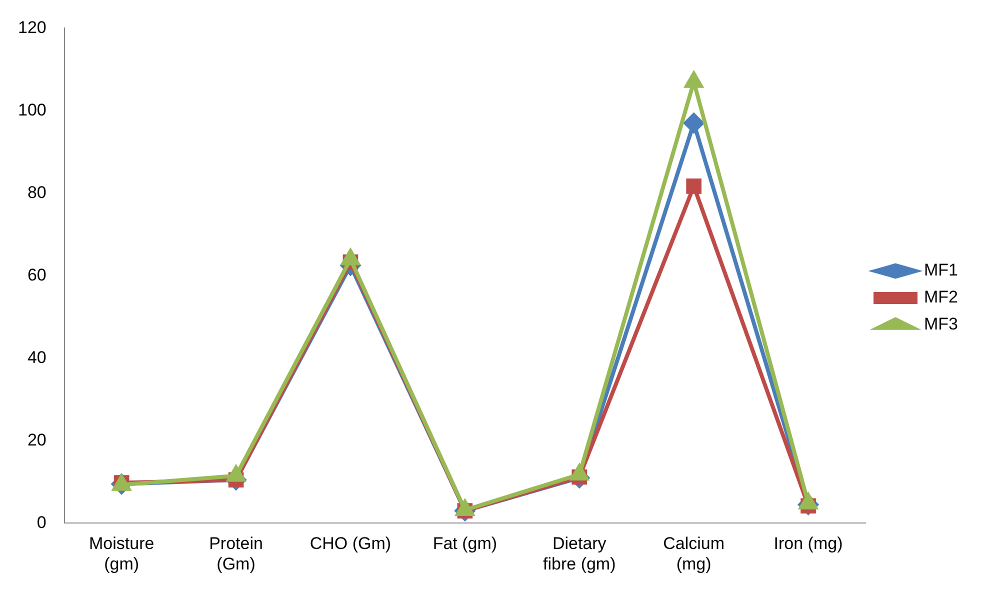 The image size is (992, 589). Describe the element at coordinates (32, 27) in the screenshot. I see `y-tick-label: 120` at that location.